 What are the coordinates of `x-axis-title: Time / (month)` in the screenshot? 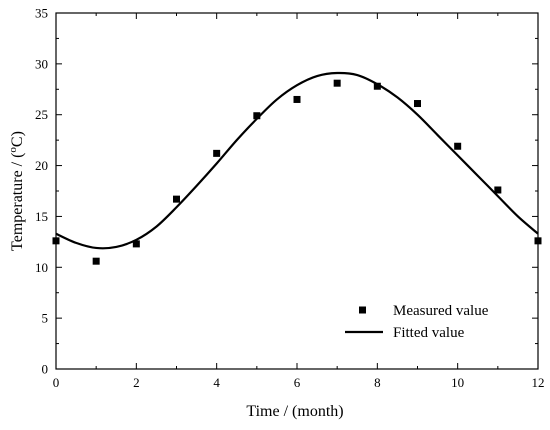 It's located at (294, 411).